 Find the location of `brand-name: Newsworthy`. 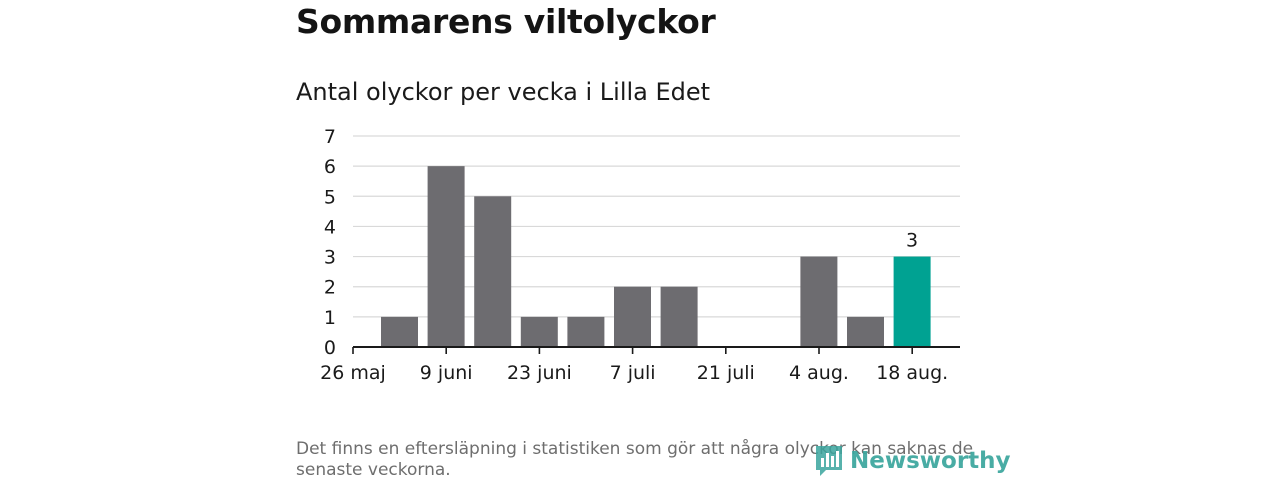

brand-name: Newsworthy is located at coordinates (930, 461).